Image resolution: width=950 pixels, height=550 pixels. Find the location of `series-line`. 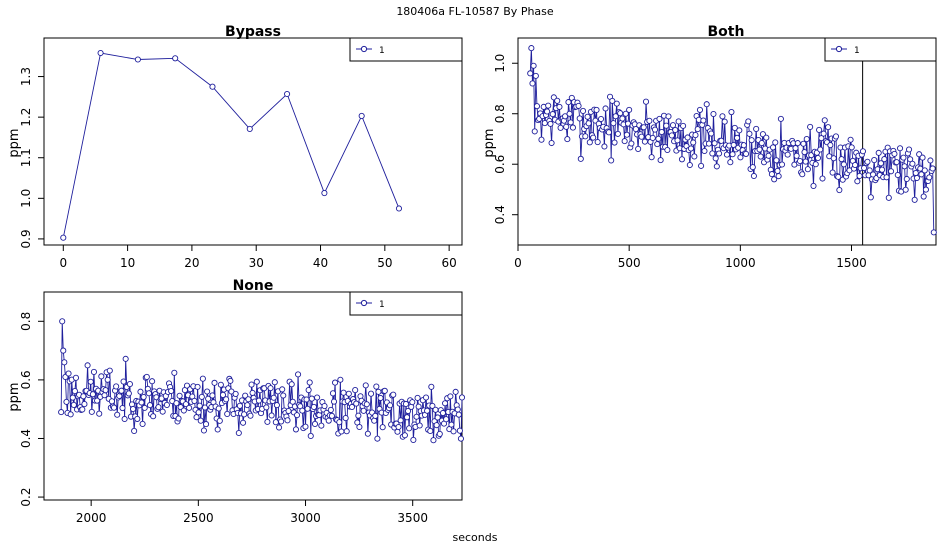

series-line is located at coordinates (231, 145).